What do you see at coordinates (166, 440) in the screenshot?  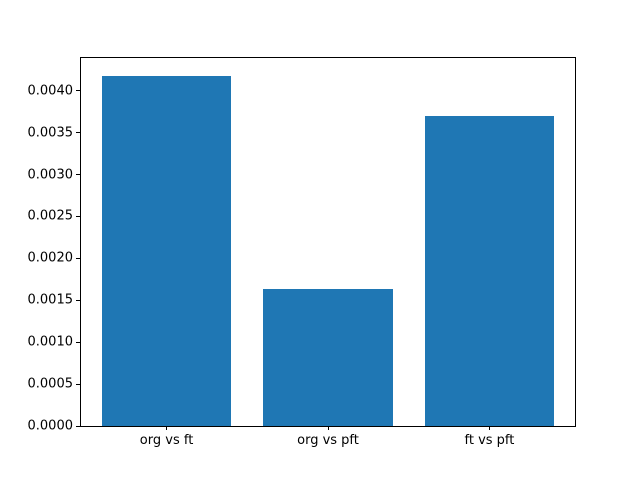 I see `x-tick-label-org-vs-ft: org vs ft` at bounding box center [166, 440].